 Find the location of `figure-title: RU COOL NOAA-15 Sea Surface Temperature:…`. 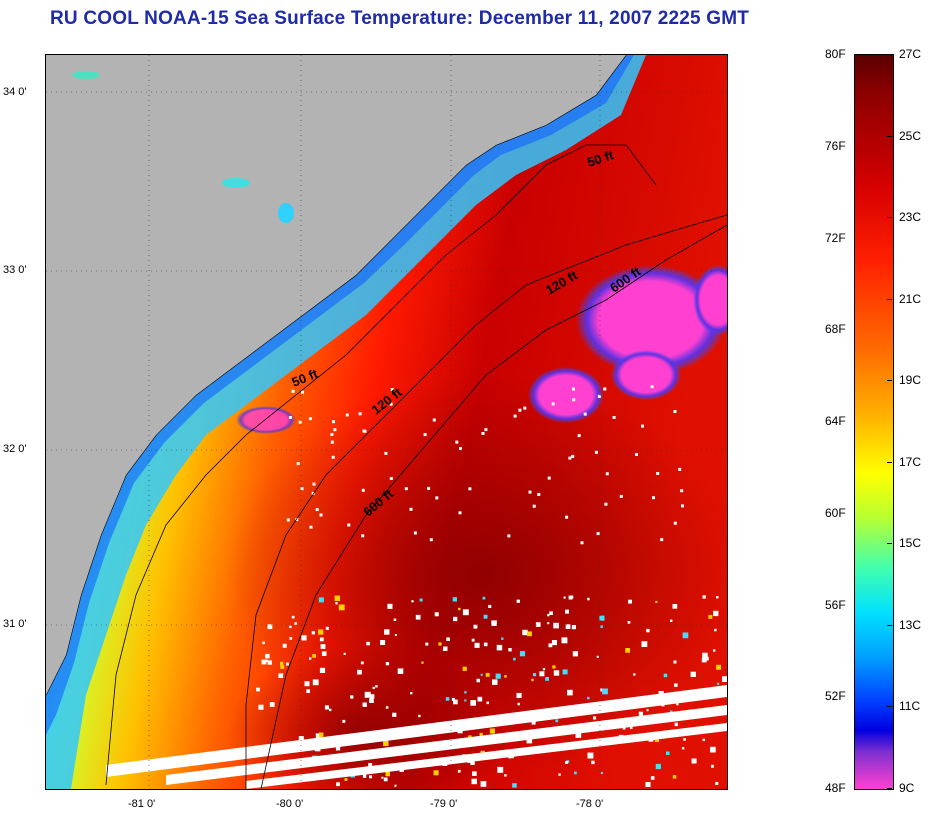

figure-title: RU COOL NOAA-15 Sea Surface Temperature:… is located at coordinates (400, 18).